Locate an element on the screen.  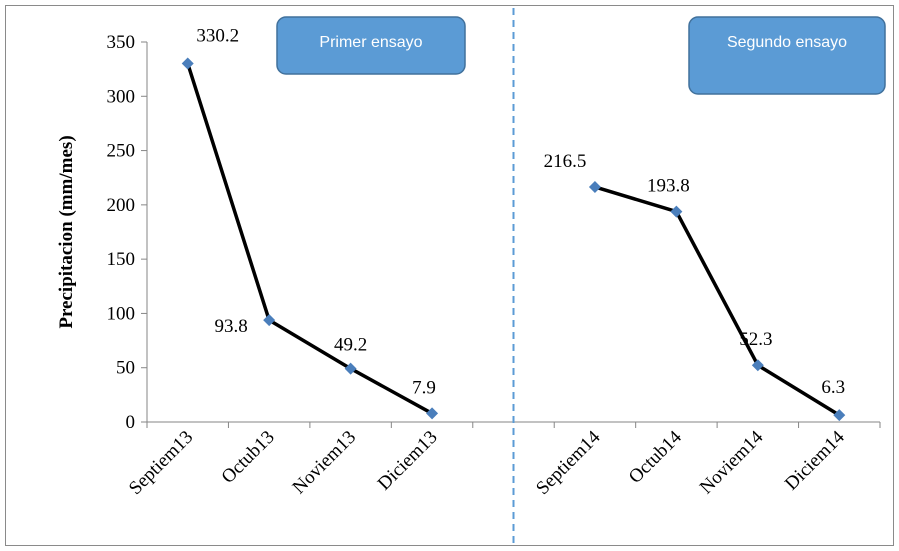
y-tick-label: 300 is located at coordinates (121, 96).